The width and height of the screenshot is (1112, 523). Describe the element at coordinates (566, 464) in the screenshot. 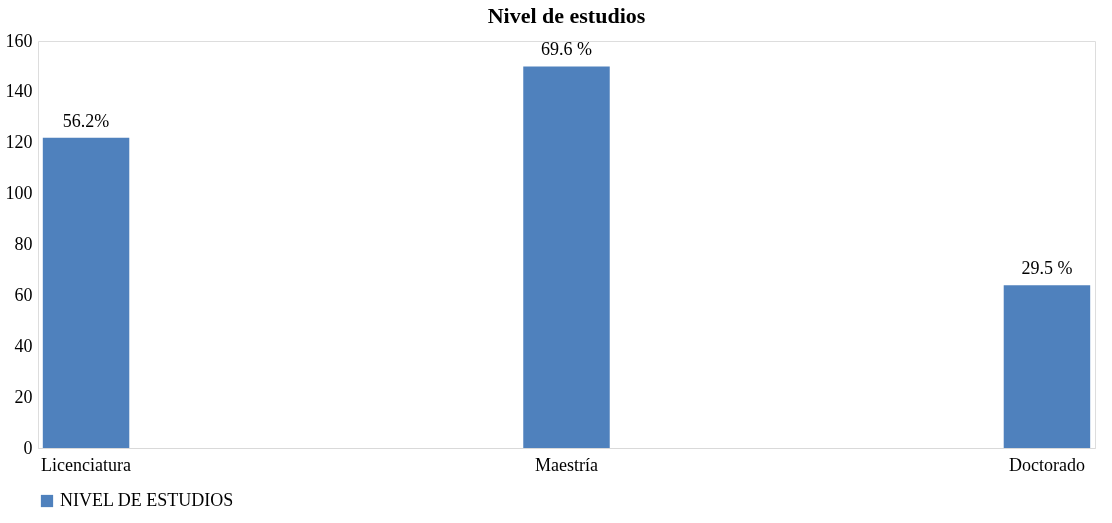

I see `x-tick-label: Maestría` at that location.